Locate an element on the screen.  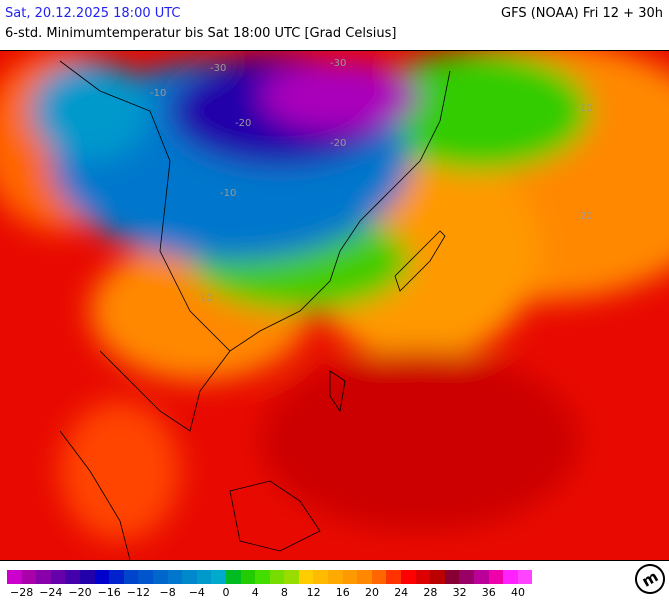
legend-label: −8 is located at coordinates (167, 592).